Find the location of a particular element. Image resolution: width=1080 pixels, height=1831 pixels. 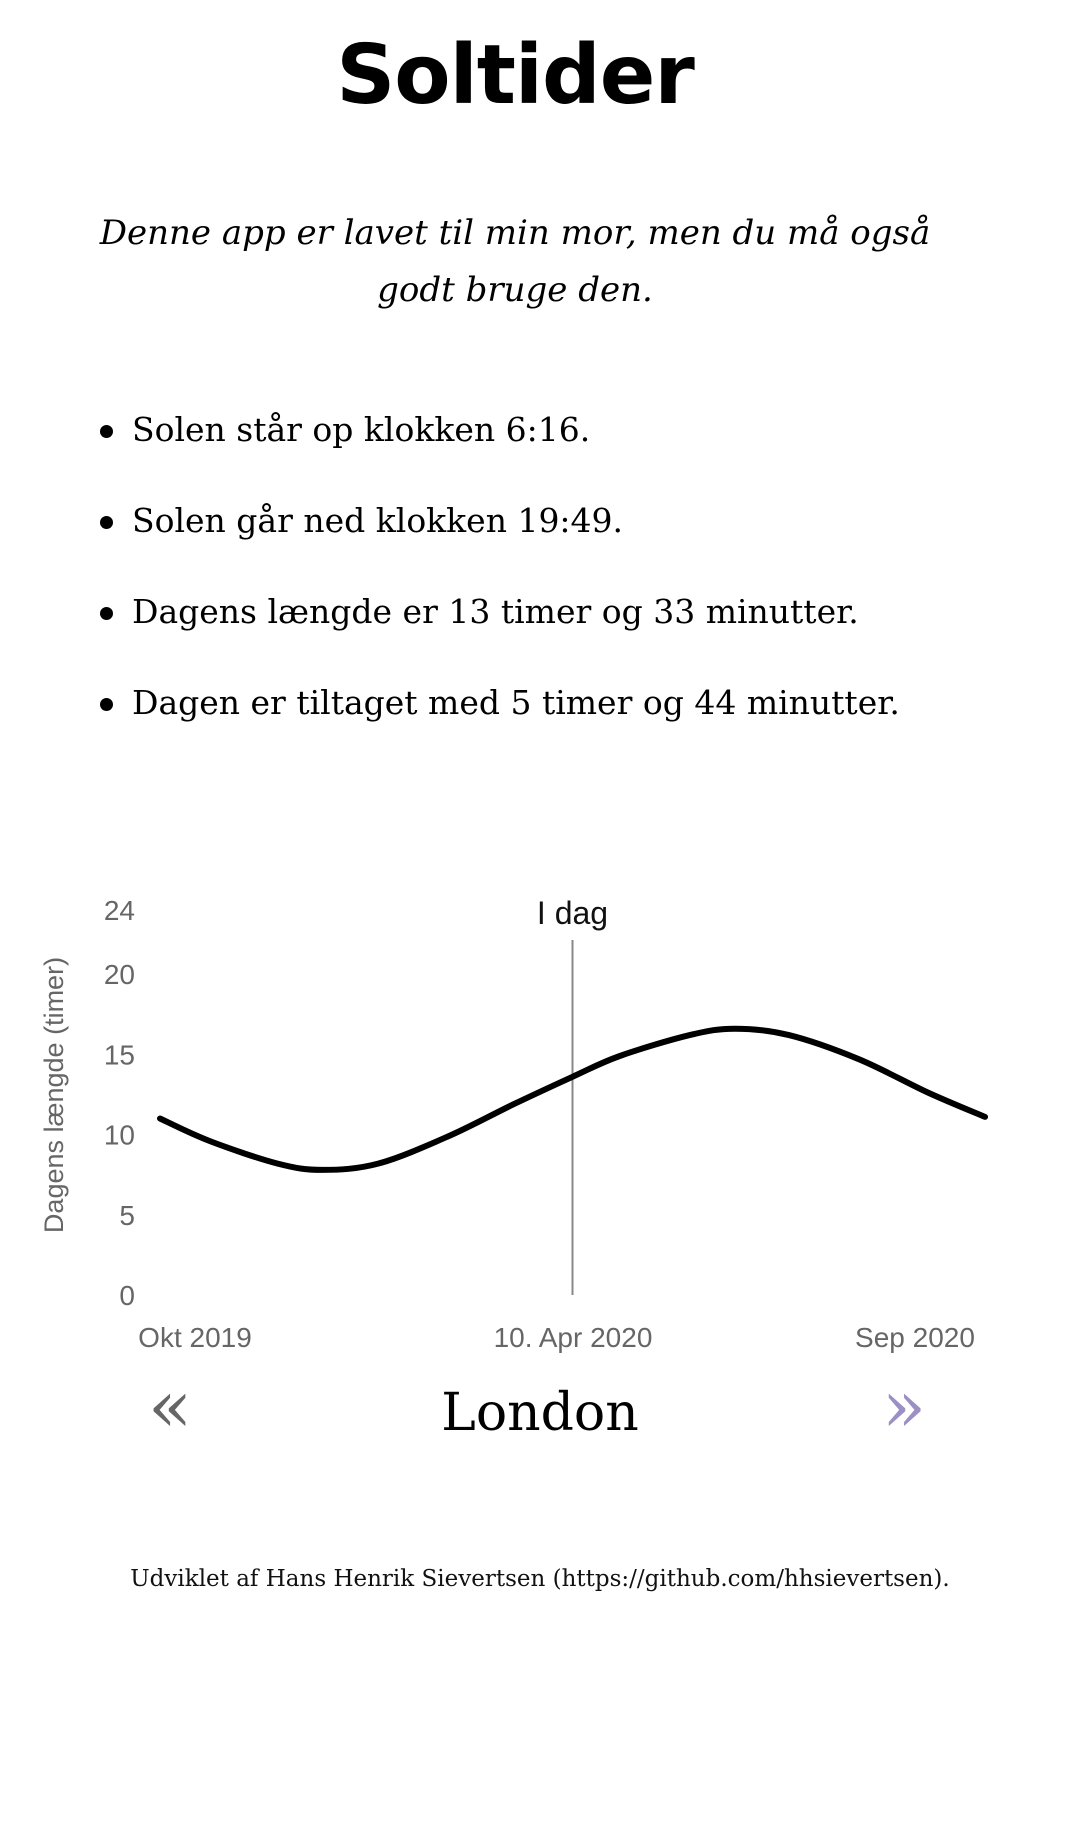

location-navigation: « London » is located at coordinates (540, 1415).